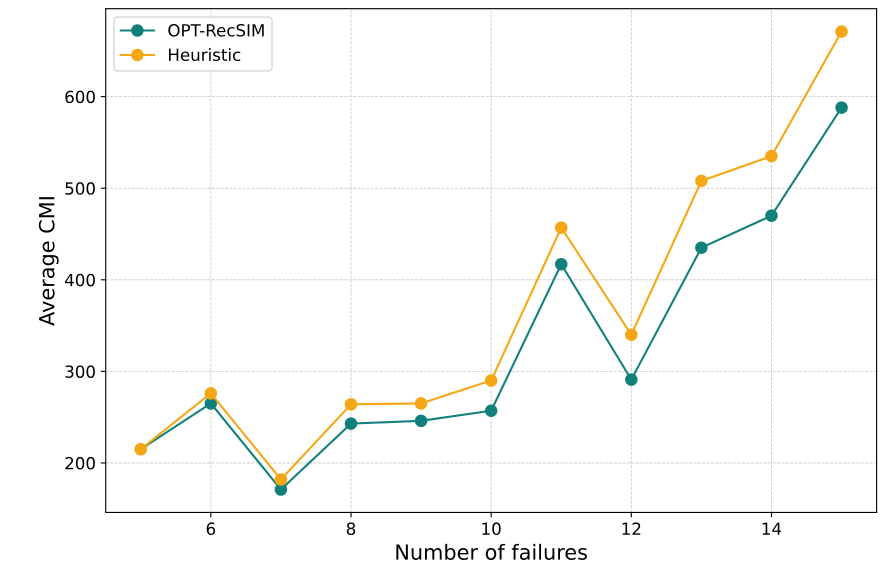 Image resolution: width=881 pixels, height=579 pixels. I want to click on x-tick-label: 12, so click(631, 528).